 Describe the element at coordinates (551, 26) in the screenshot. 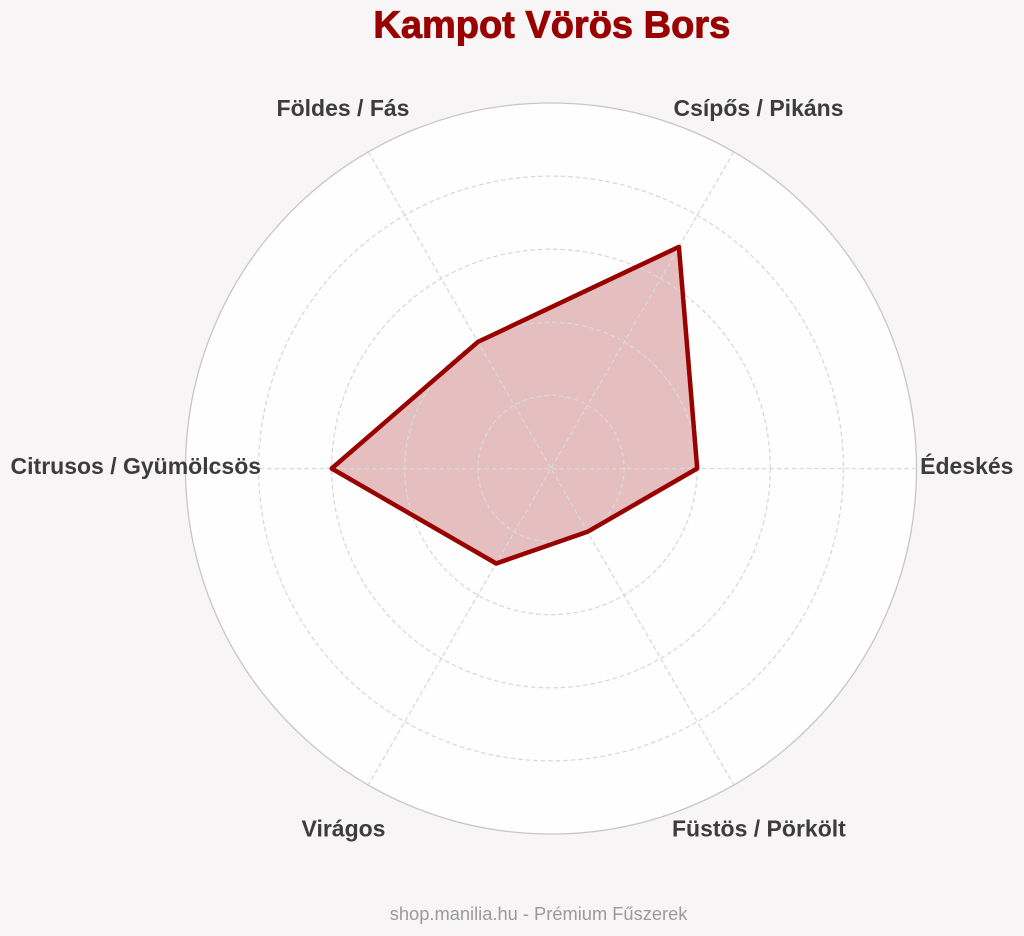

I see `svg-text: Kampot Vörös Bors` at that location.